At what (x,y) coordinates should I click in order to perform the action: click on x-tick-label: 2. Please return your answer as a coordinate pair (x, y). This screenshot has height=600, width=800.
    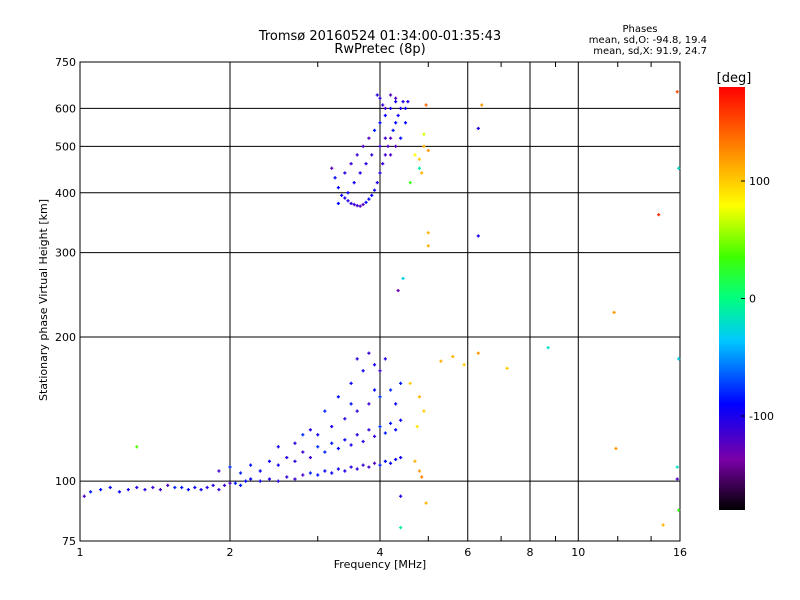
    Looking at the image, I should click on (230, 552).